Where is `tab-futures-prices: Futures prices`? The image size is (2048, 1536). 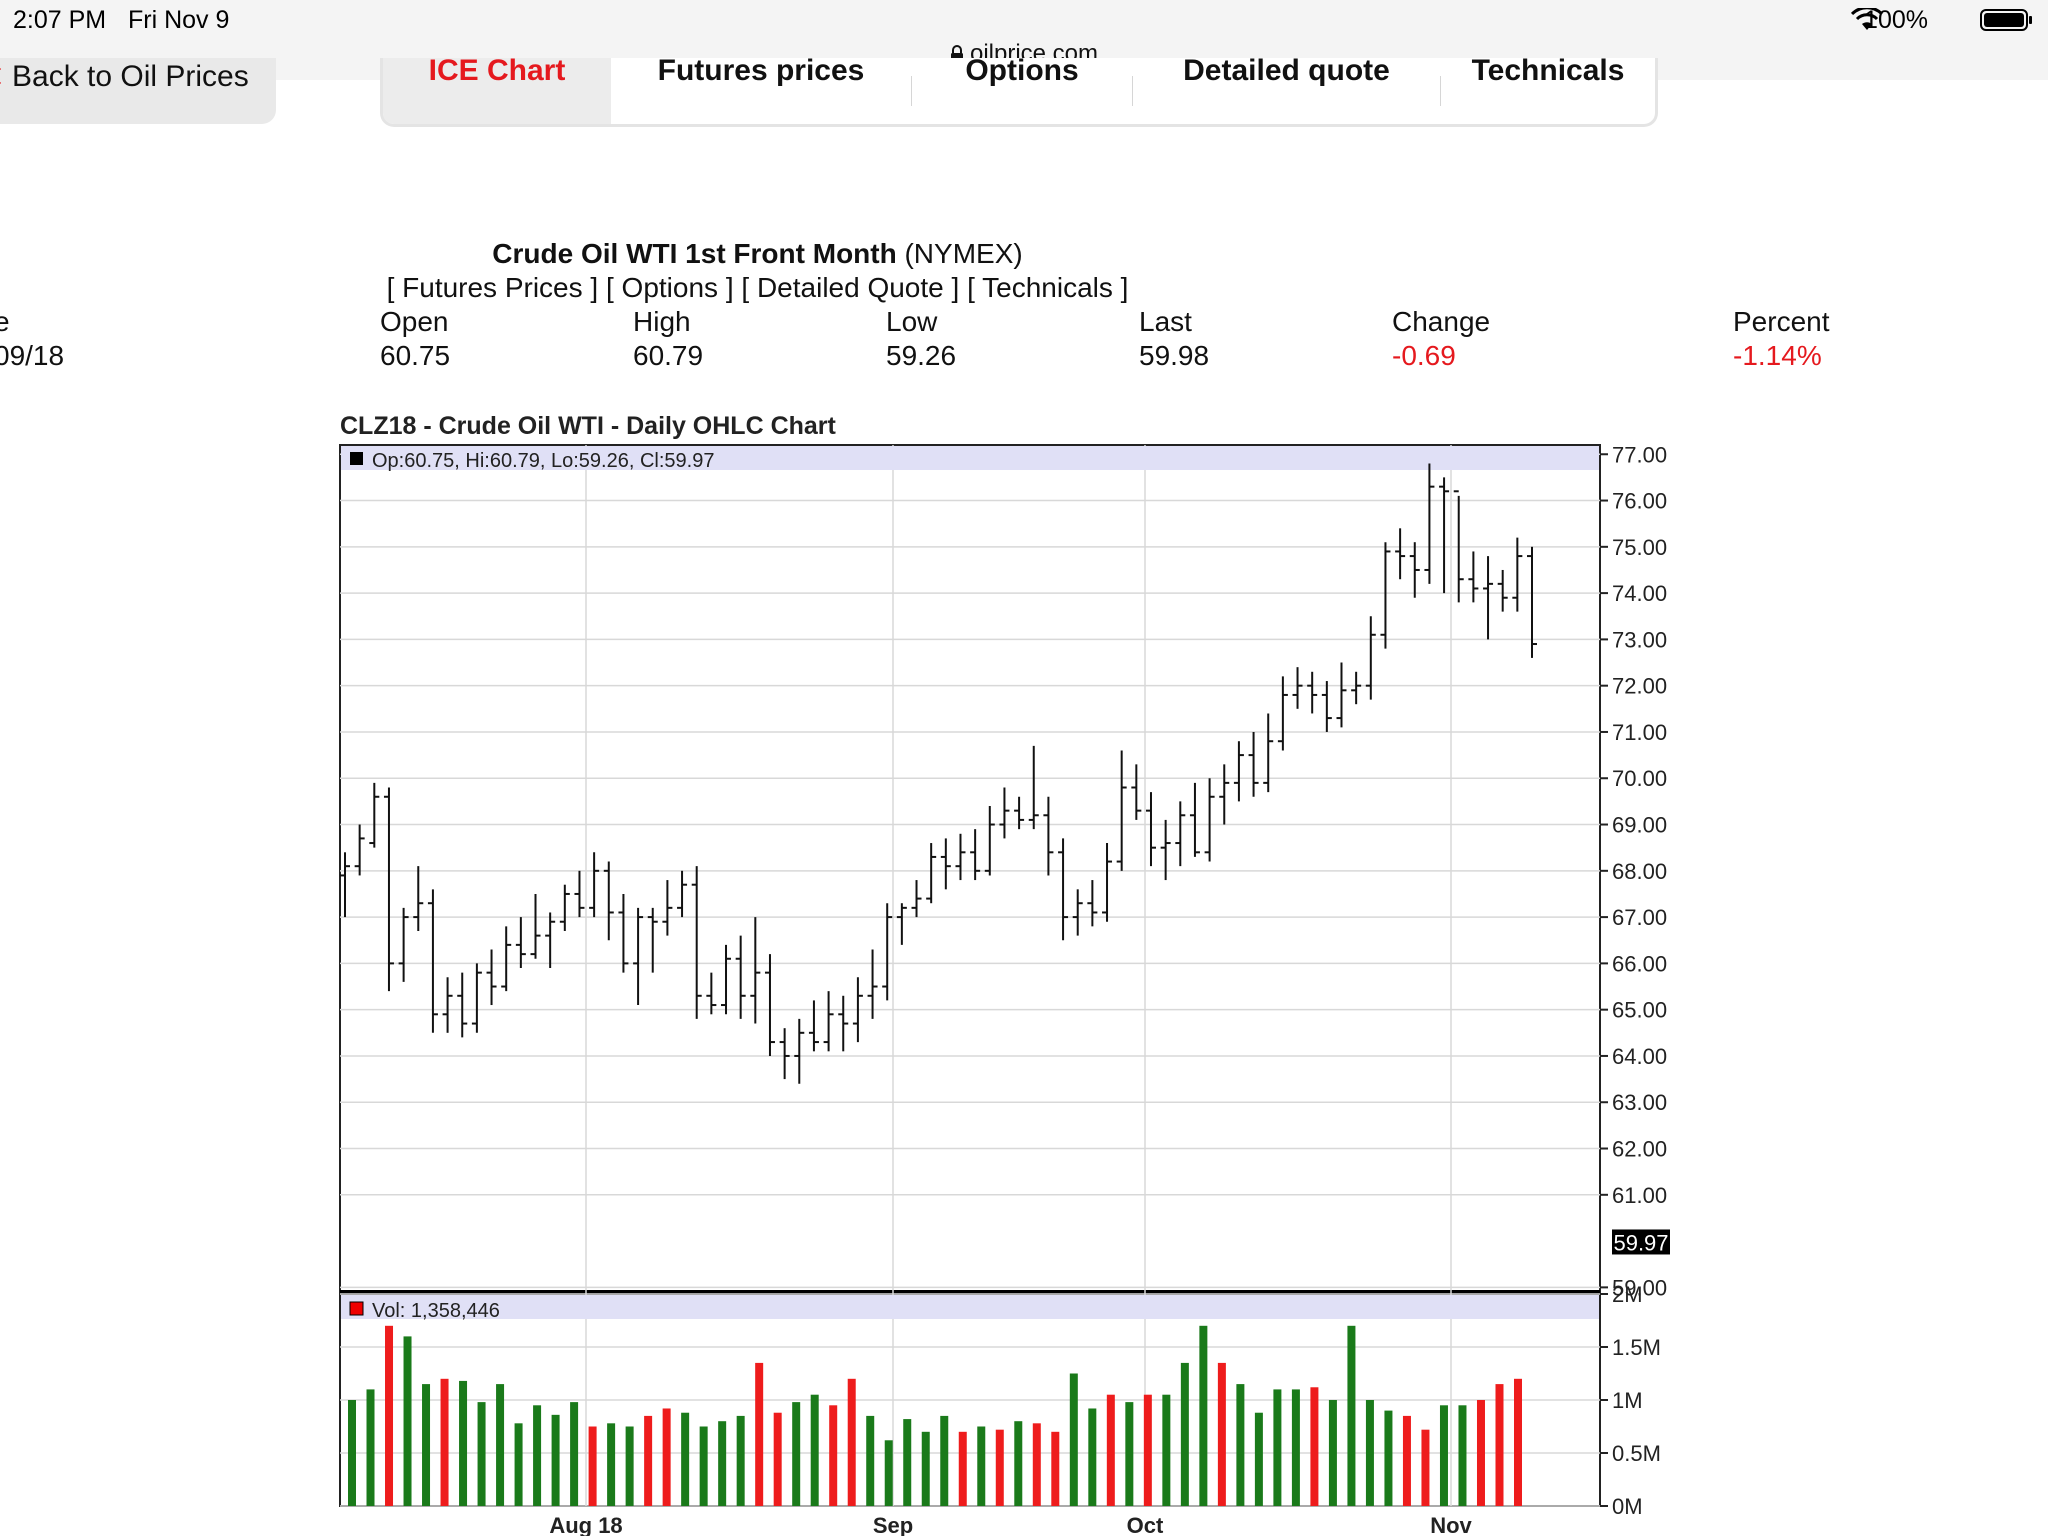
tab-futures-prices: Futures prices is located at coordinates (761, 91).